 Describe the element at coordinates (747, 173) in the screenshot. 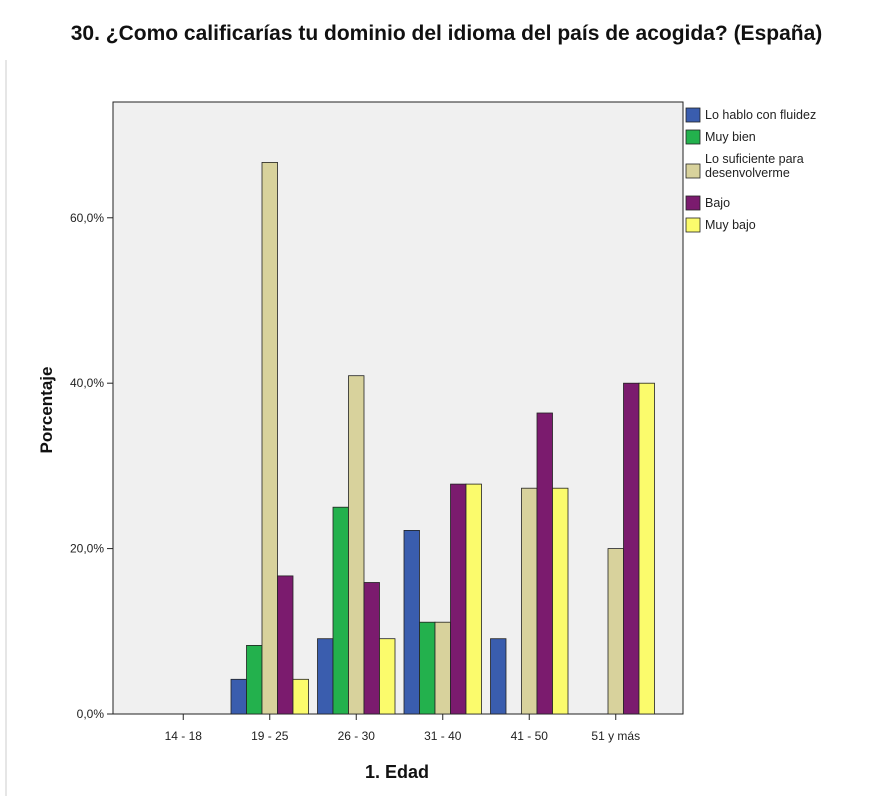

I see `legend-label: desenvolverme` at that location.